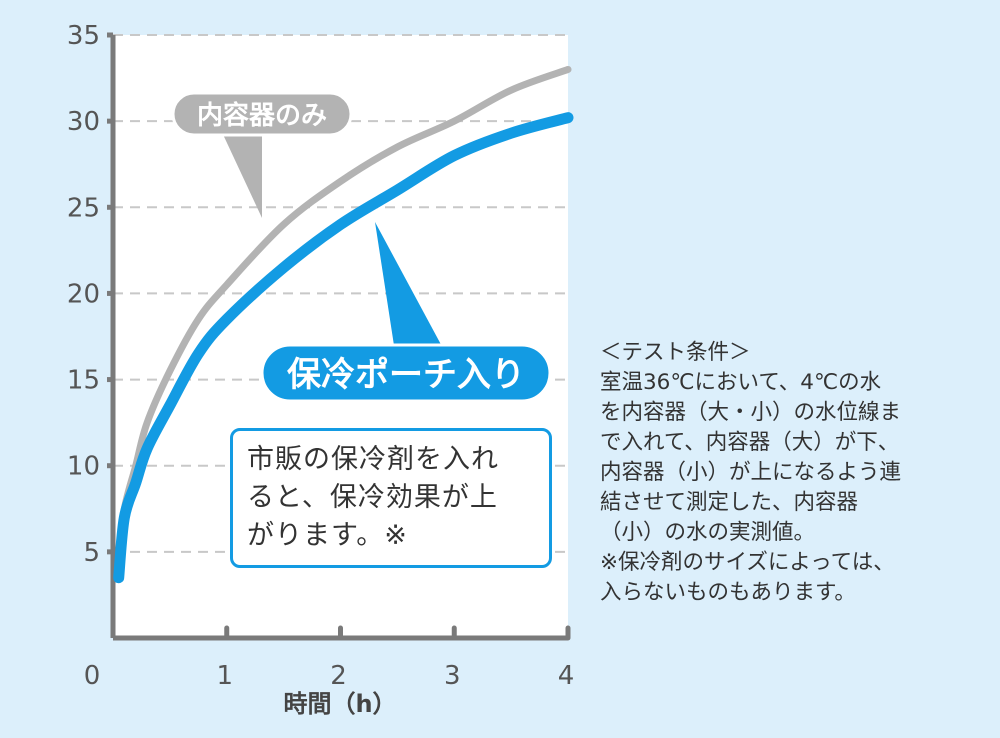 Image resolution: width=1000 pixels, height=738 pixels. I want to click on y-tick-label: 35, so click(83, 36).